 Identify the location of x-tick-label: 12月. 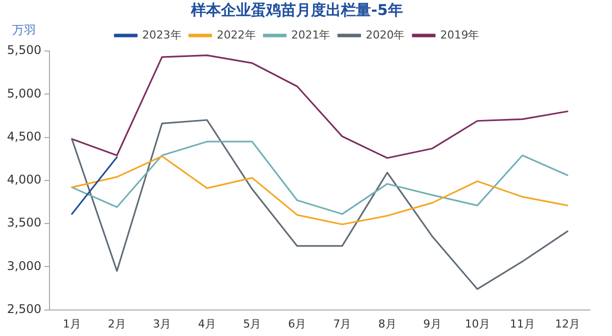
(567, 323).